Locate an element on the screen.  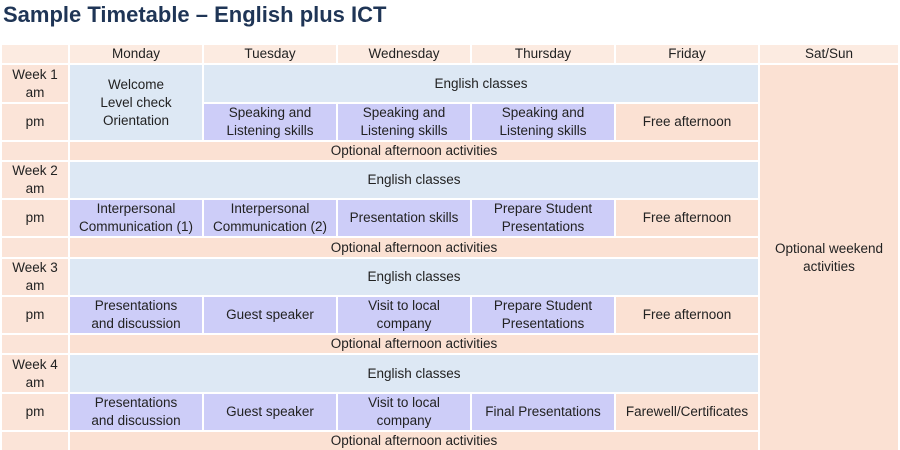
week-4-pm-session: Visit to local company is located at coordinates (404, 412).